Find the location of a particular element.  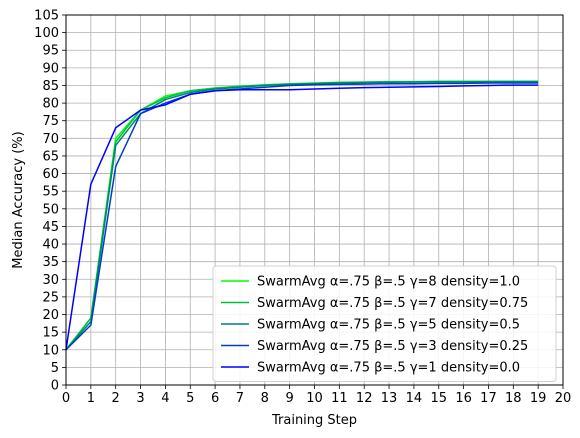

x-tick-label: 9 is located at coordinates (290, 398).